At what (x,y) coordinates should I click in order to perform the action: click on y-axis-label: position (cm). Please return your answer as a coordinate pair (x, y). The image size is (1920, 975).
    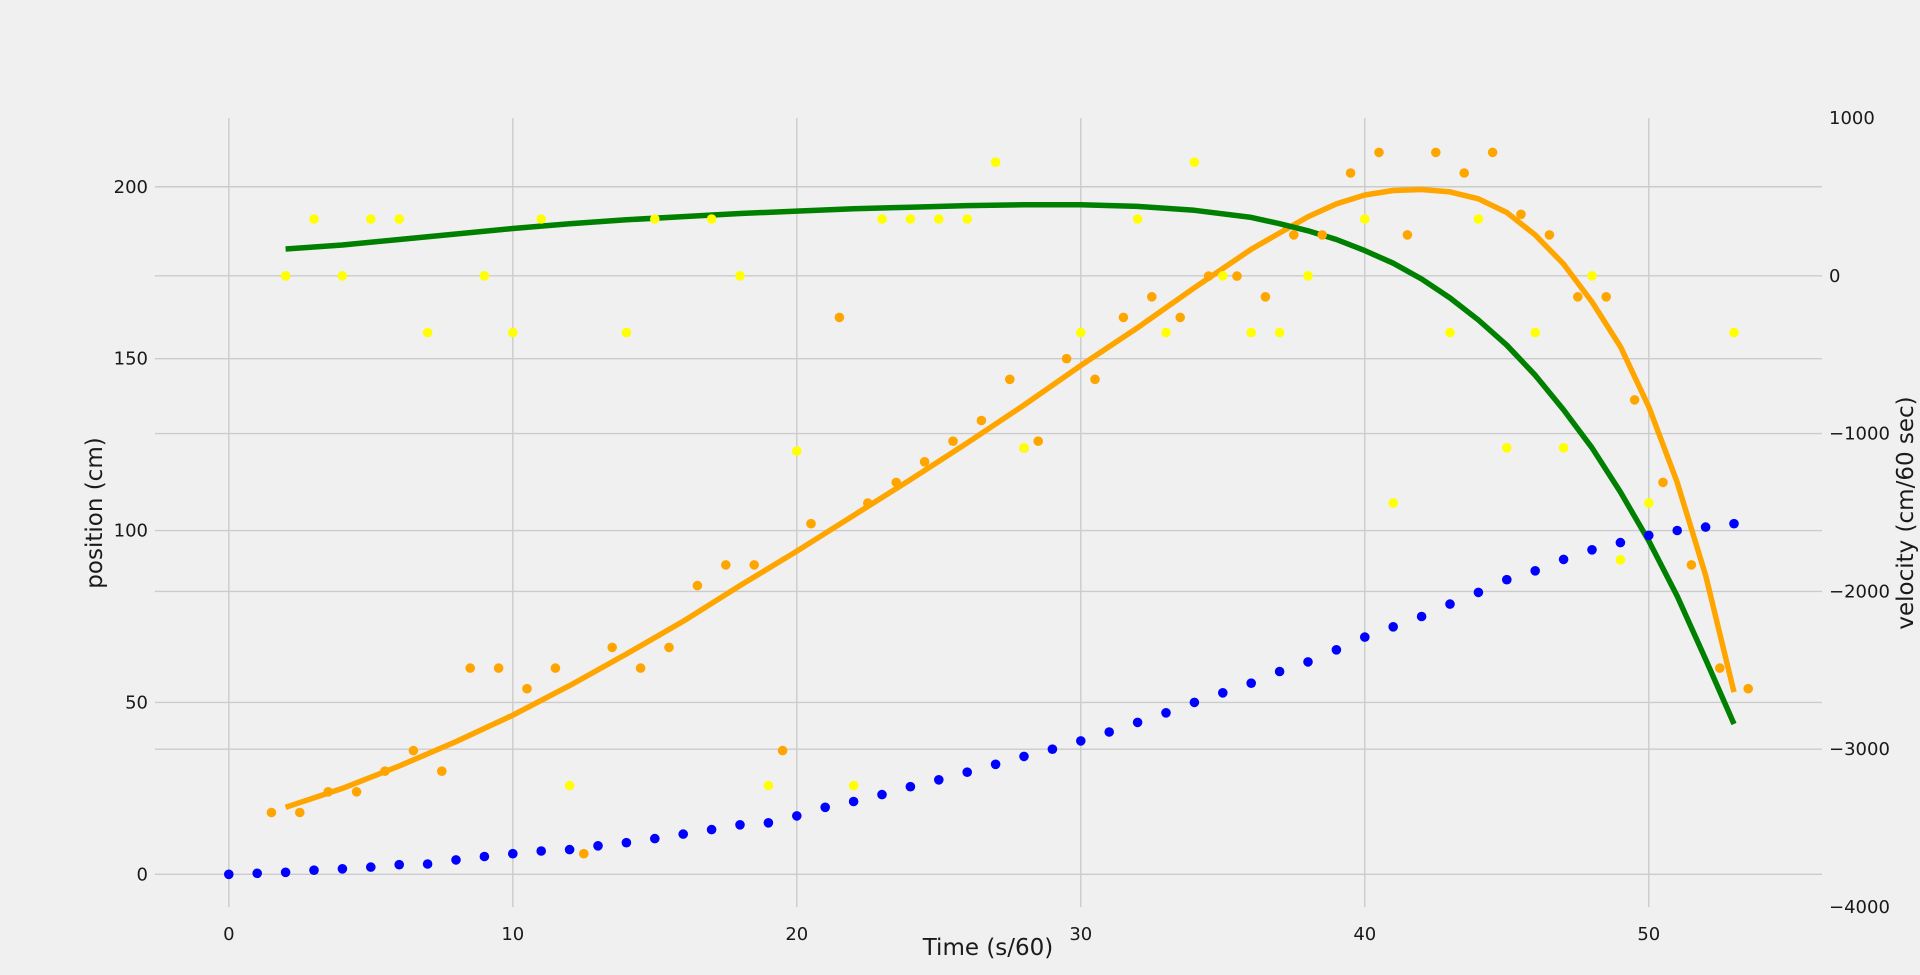
    Looking at the image, I should click on (95, 512).